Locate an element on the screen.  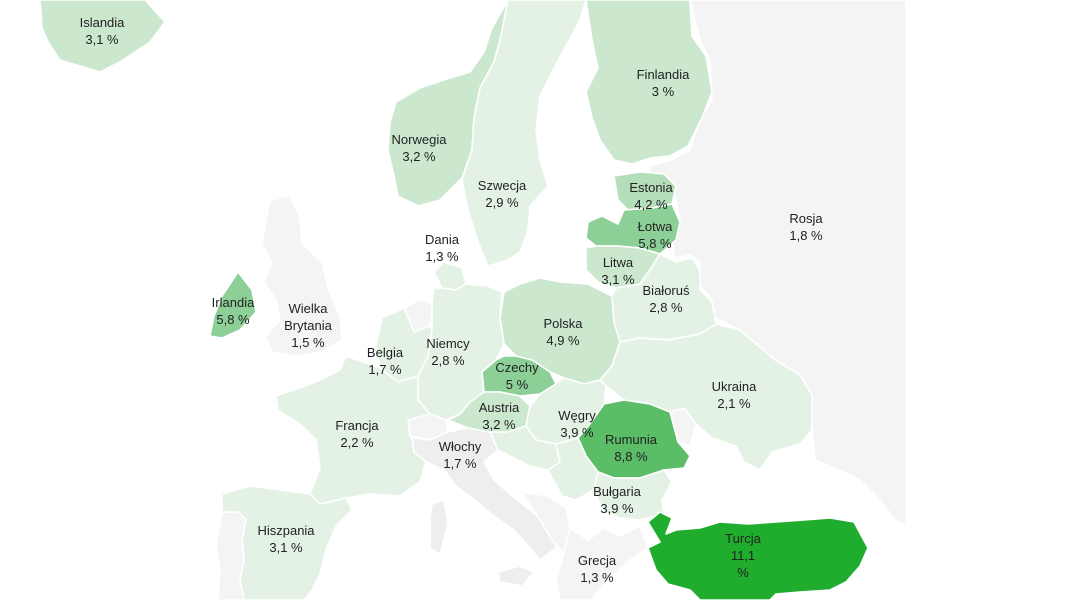
country-dania is located at coordinates (450, 276).